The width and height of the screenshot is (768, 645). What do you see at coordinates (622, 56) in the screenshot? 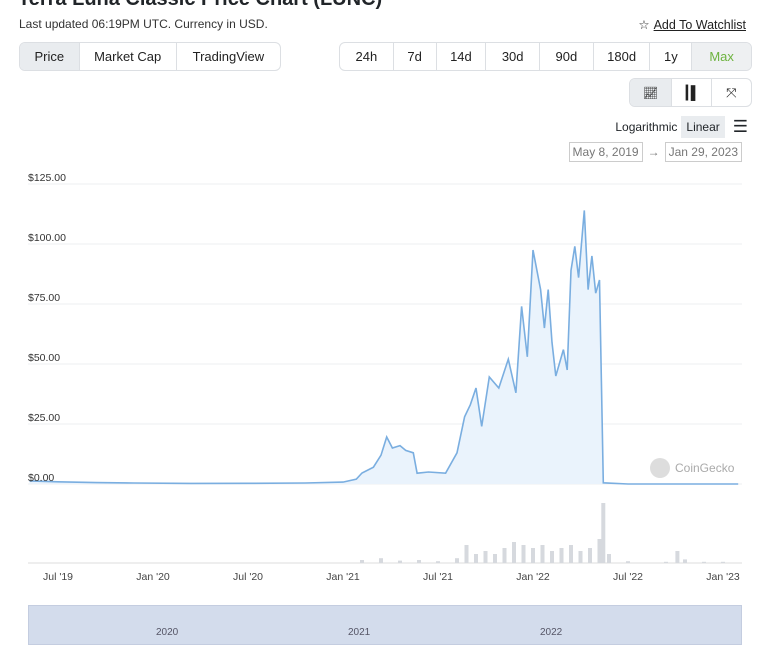
I see `range-180d: 180d` at bounding box center [622, 56].